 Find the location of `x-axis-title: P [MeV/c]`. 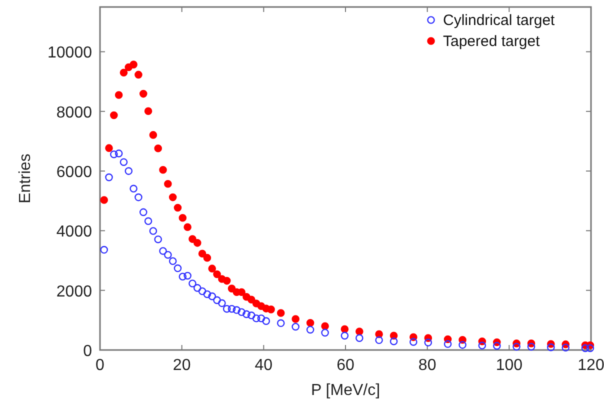

x-axis-title: P [MeV/c] is located at coordinates (345, 390).